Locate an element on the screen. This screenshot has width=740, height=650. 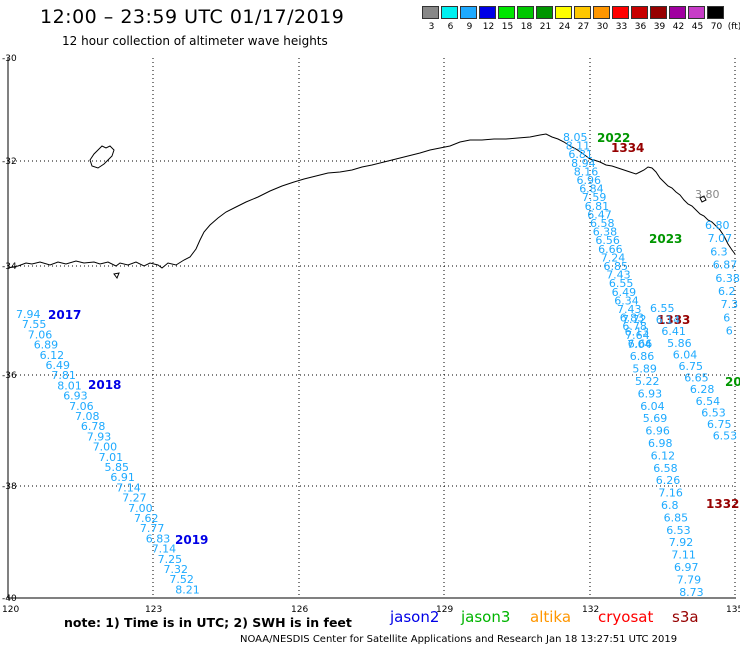
wave-height-value: 7.06 is located at coordinates (81, 406).